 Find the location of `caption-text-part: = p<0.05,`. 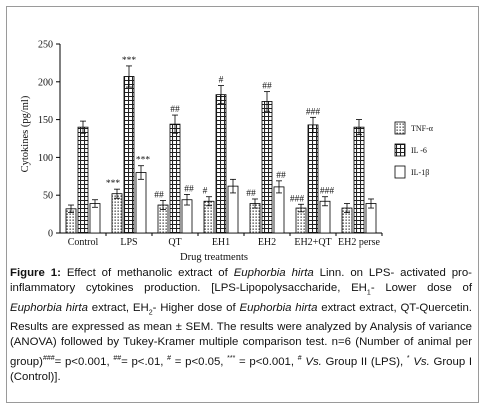

caption-text-part: = p<0.05, is located at coordinates (199, 361).